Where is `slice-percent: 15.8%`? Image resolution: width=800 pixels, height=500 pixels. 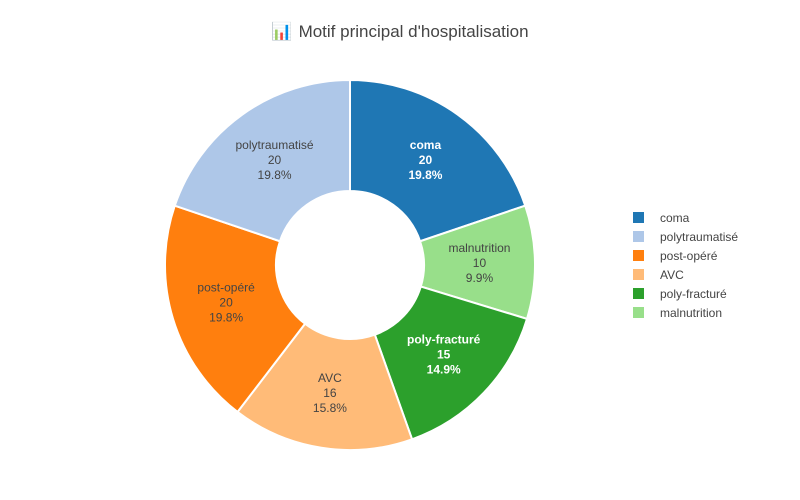 slice-percent: 15.8% is located at coordinates (330, 408).